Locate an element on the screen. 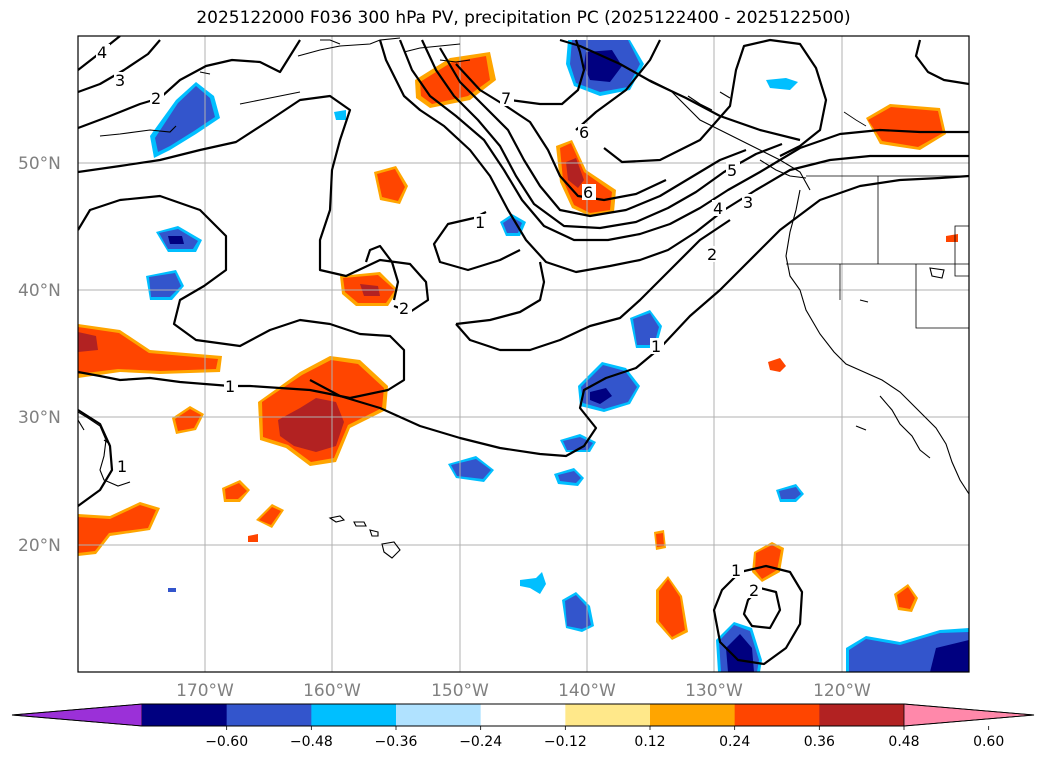 Image resolution: width=1047 pixels, height=765 pixels. colorbar-tick-label: −0.36 is located at coordinates (396, 742).